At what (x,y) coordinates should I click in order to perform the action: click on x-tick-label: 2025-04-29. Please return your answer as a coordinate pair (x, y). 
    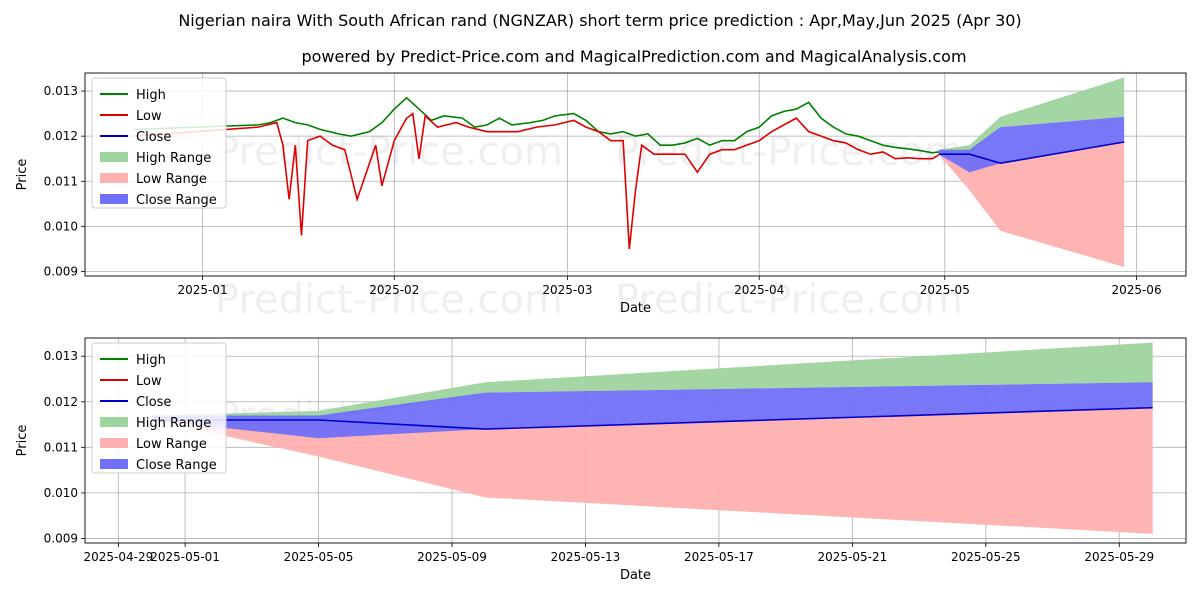
    Looking at the image, I should click on (118, 557).